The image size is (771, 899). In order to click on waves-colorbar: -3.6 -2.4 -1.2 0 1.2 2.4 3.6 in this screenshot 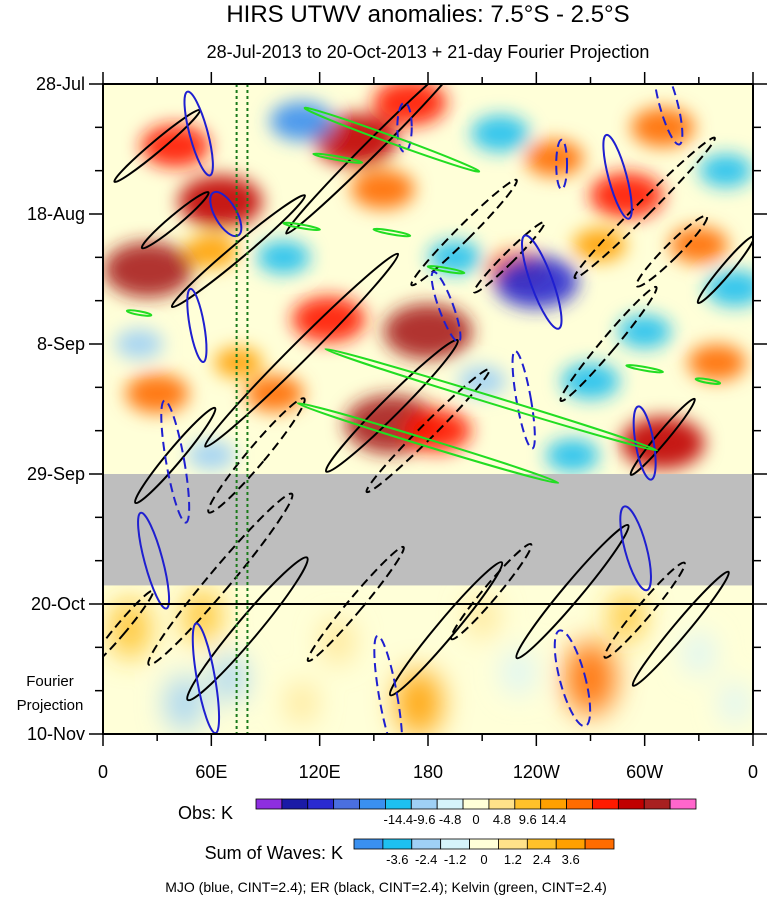, I will do `click(484, 852)`.